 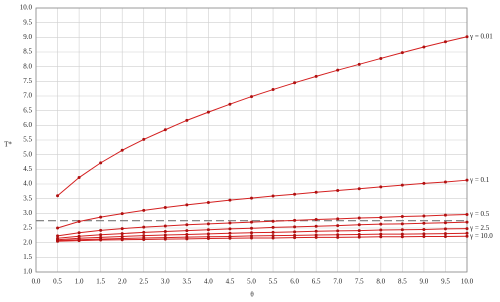 What do you see at coordinates (27, 22) in the screenshot?
I see `y-tick-label: 9.5` at bounding box center [27, 22].